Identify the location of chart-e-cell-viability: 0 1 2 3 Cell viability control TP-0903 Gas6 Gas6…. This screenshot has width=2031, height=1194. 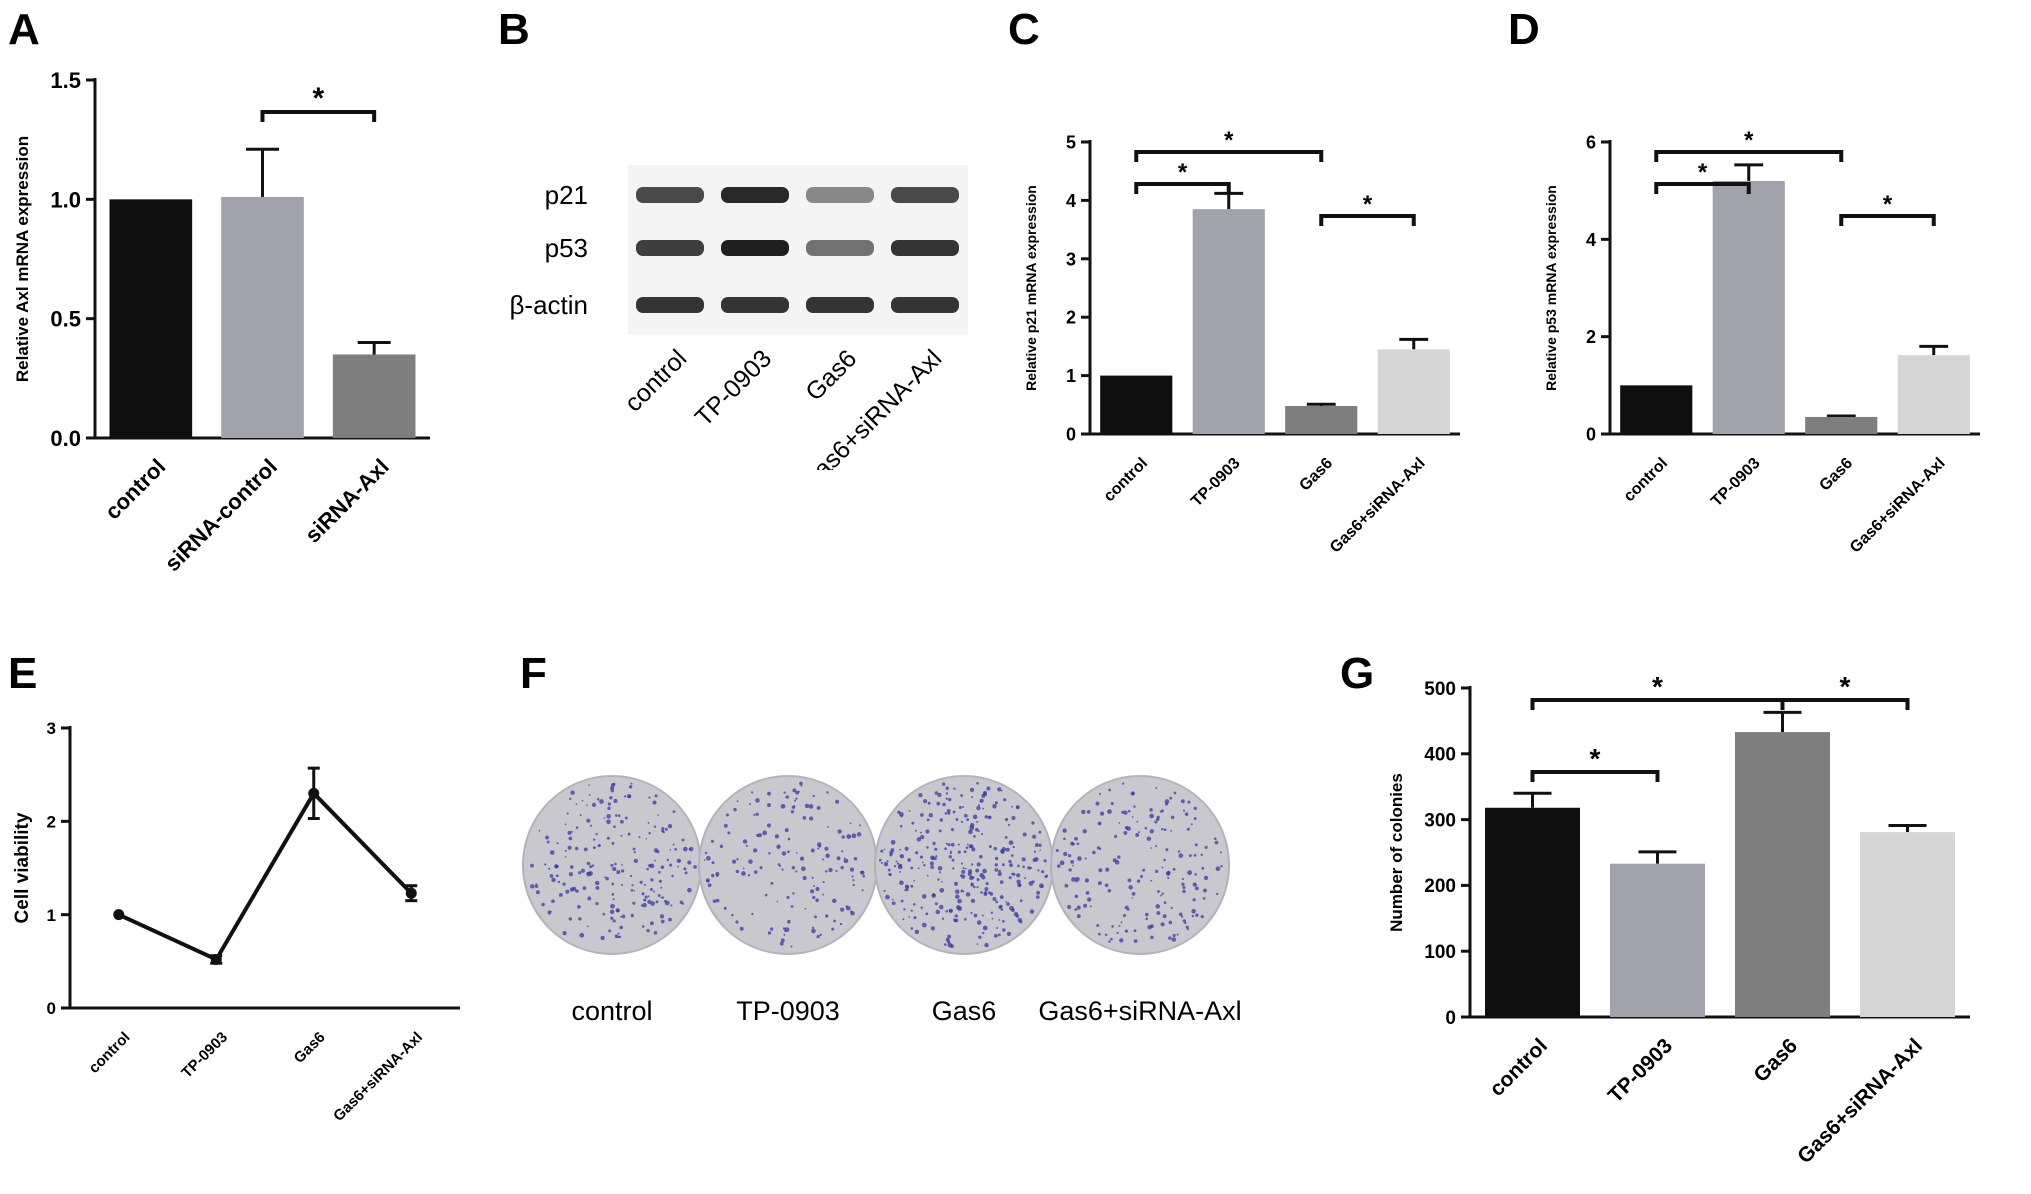
(236, 922).